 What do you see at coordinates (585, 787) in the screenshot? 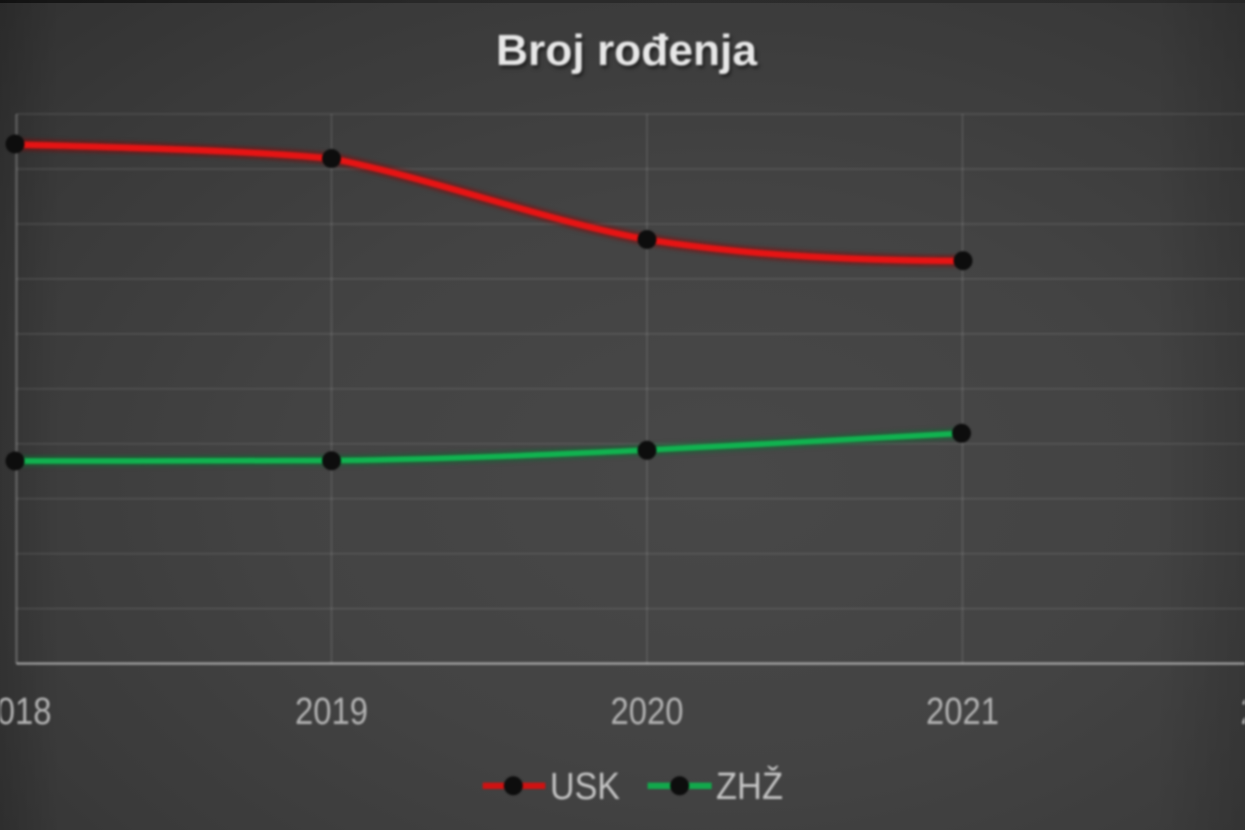
I see `svg-text: USK` at bounding box center [585, 787].